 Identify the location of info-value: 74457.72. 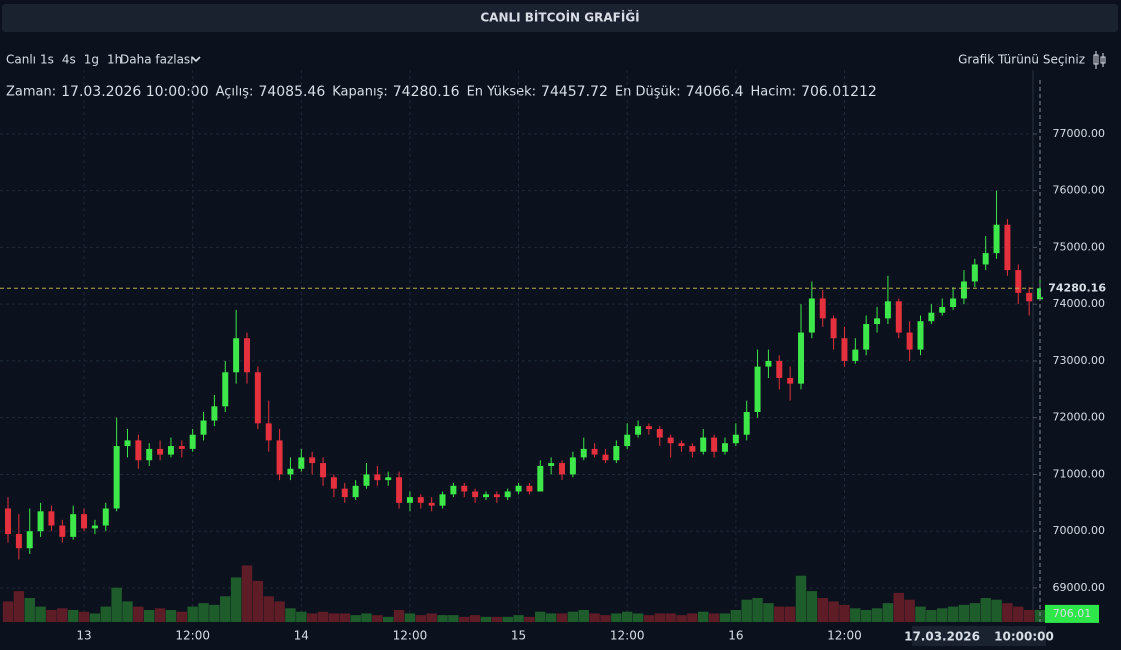
(574, 92).